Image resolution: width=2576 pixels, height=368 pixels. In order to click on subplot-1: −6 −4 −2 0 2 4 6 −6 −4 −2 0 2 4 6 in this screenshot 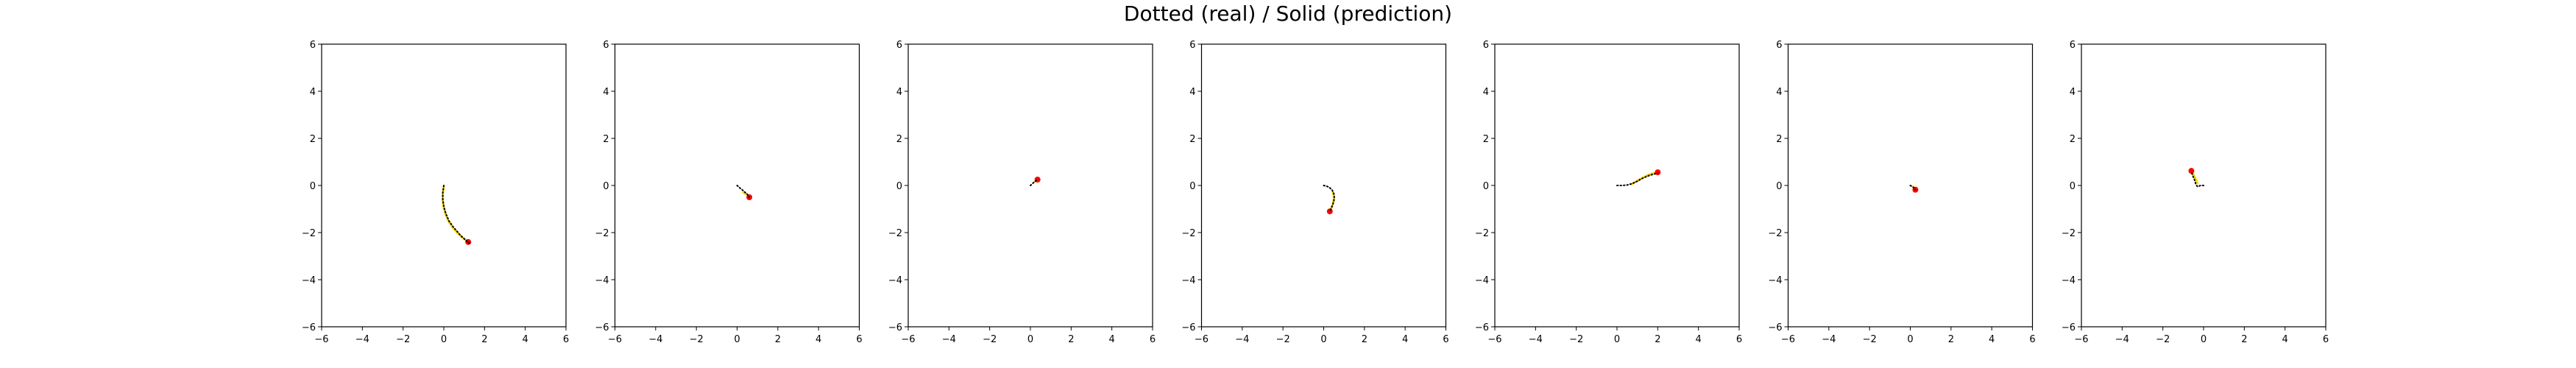, I will do `click(435, 192)`.